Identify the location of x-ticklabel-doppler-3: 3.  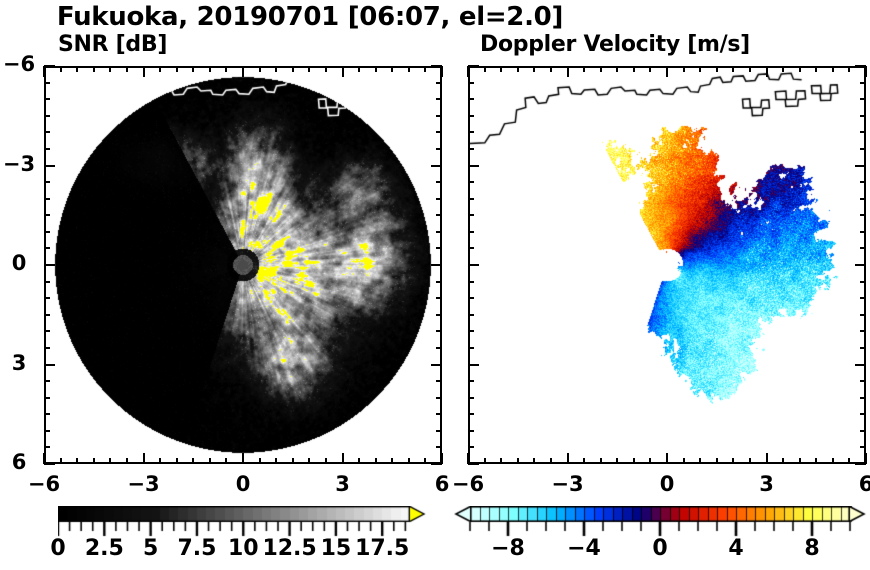
(766, 484).